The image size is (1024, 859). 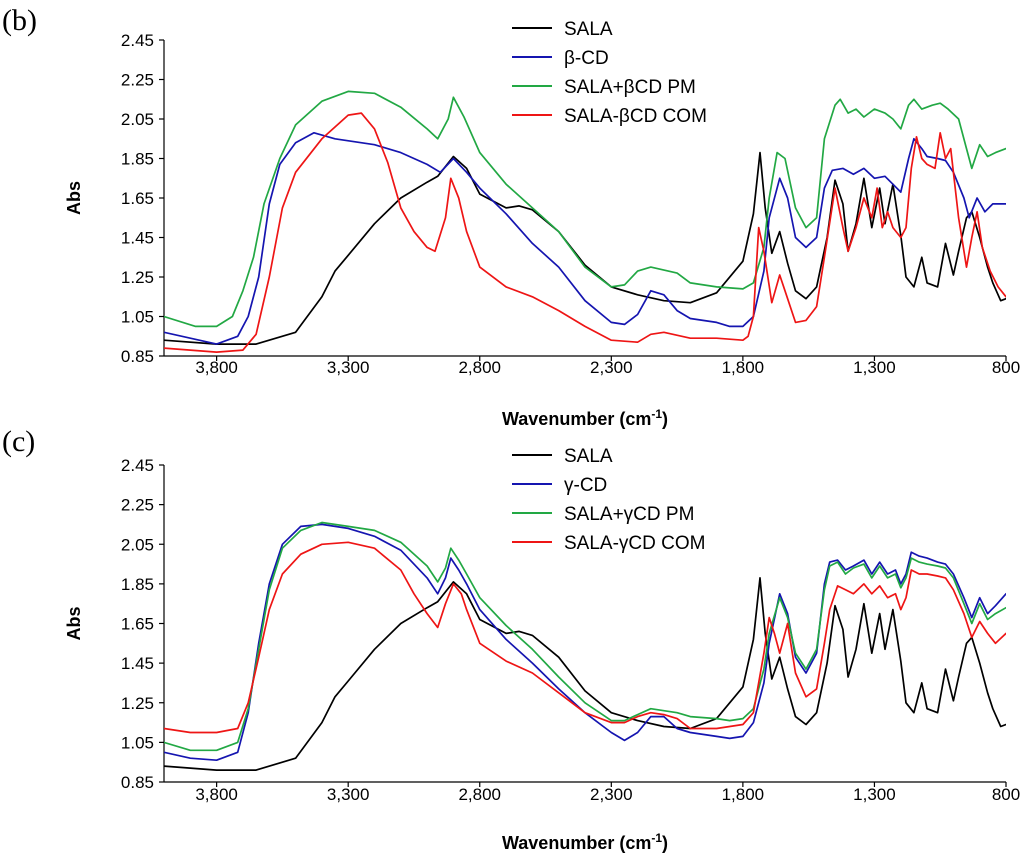 I want to click on panel-label: (c), so click(x=18, y=441).